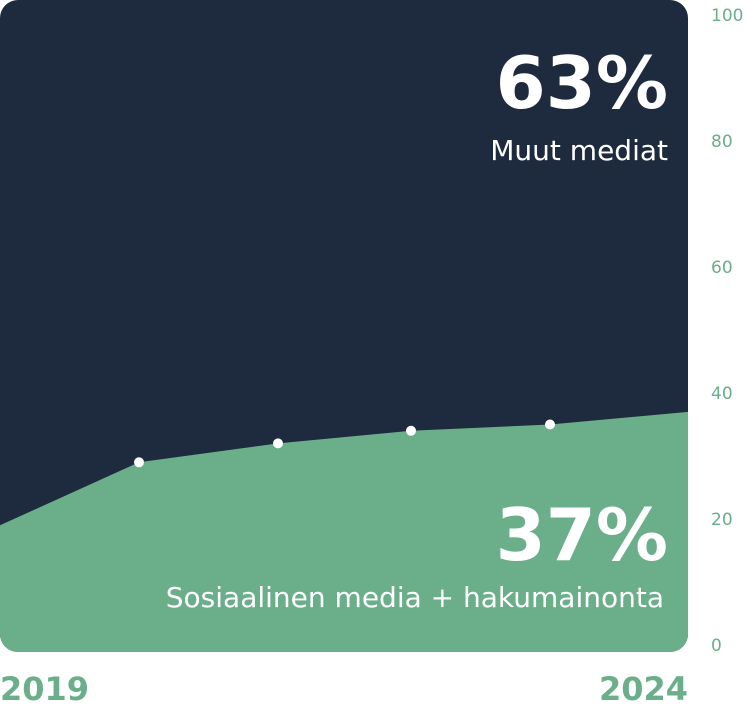  Describe the element at coordinates (722, 394) in the screenshot. I see `y-tick-label: 40` at that location.